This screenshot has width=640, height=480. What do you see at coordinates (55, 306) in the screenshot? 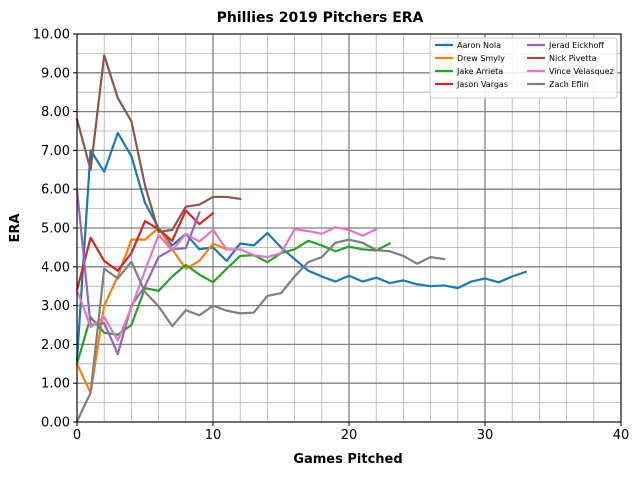
I see `y-tick-label: 3.00` at bounding box center [55, 306].